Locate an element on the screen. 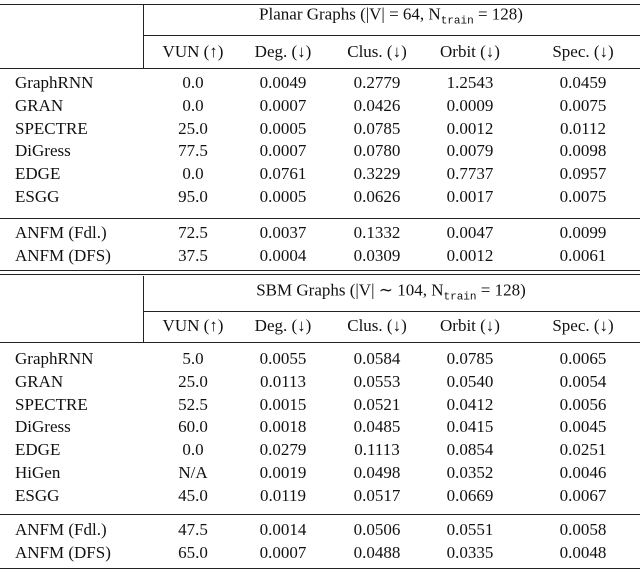 The image size is (640, 572). cell: 0.7737 is located at coordinates (470, 174).